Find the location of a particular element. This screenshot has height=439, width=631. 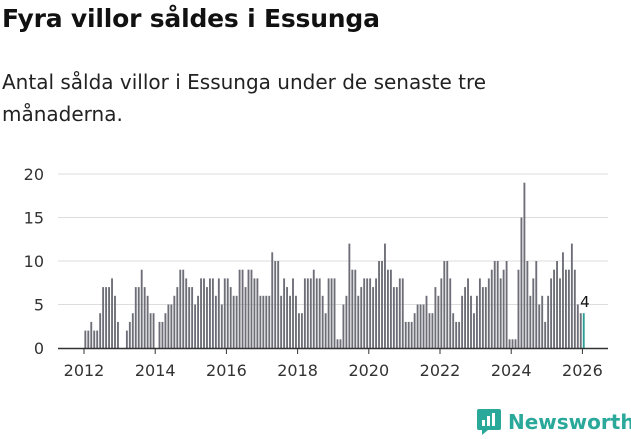

y-tick-label: 15 is located at coordinates (34, 218).